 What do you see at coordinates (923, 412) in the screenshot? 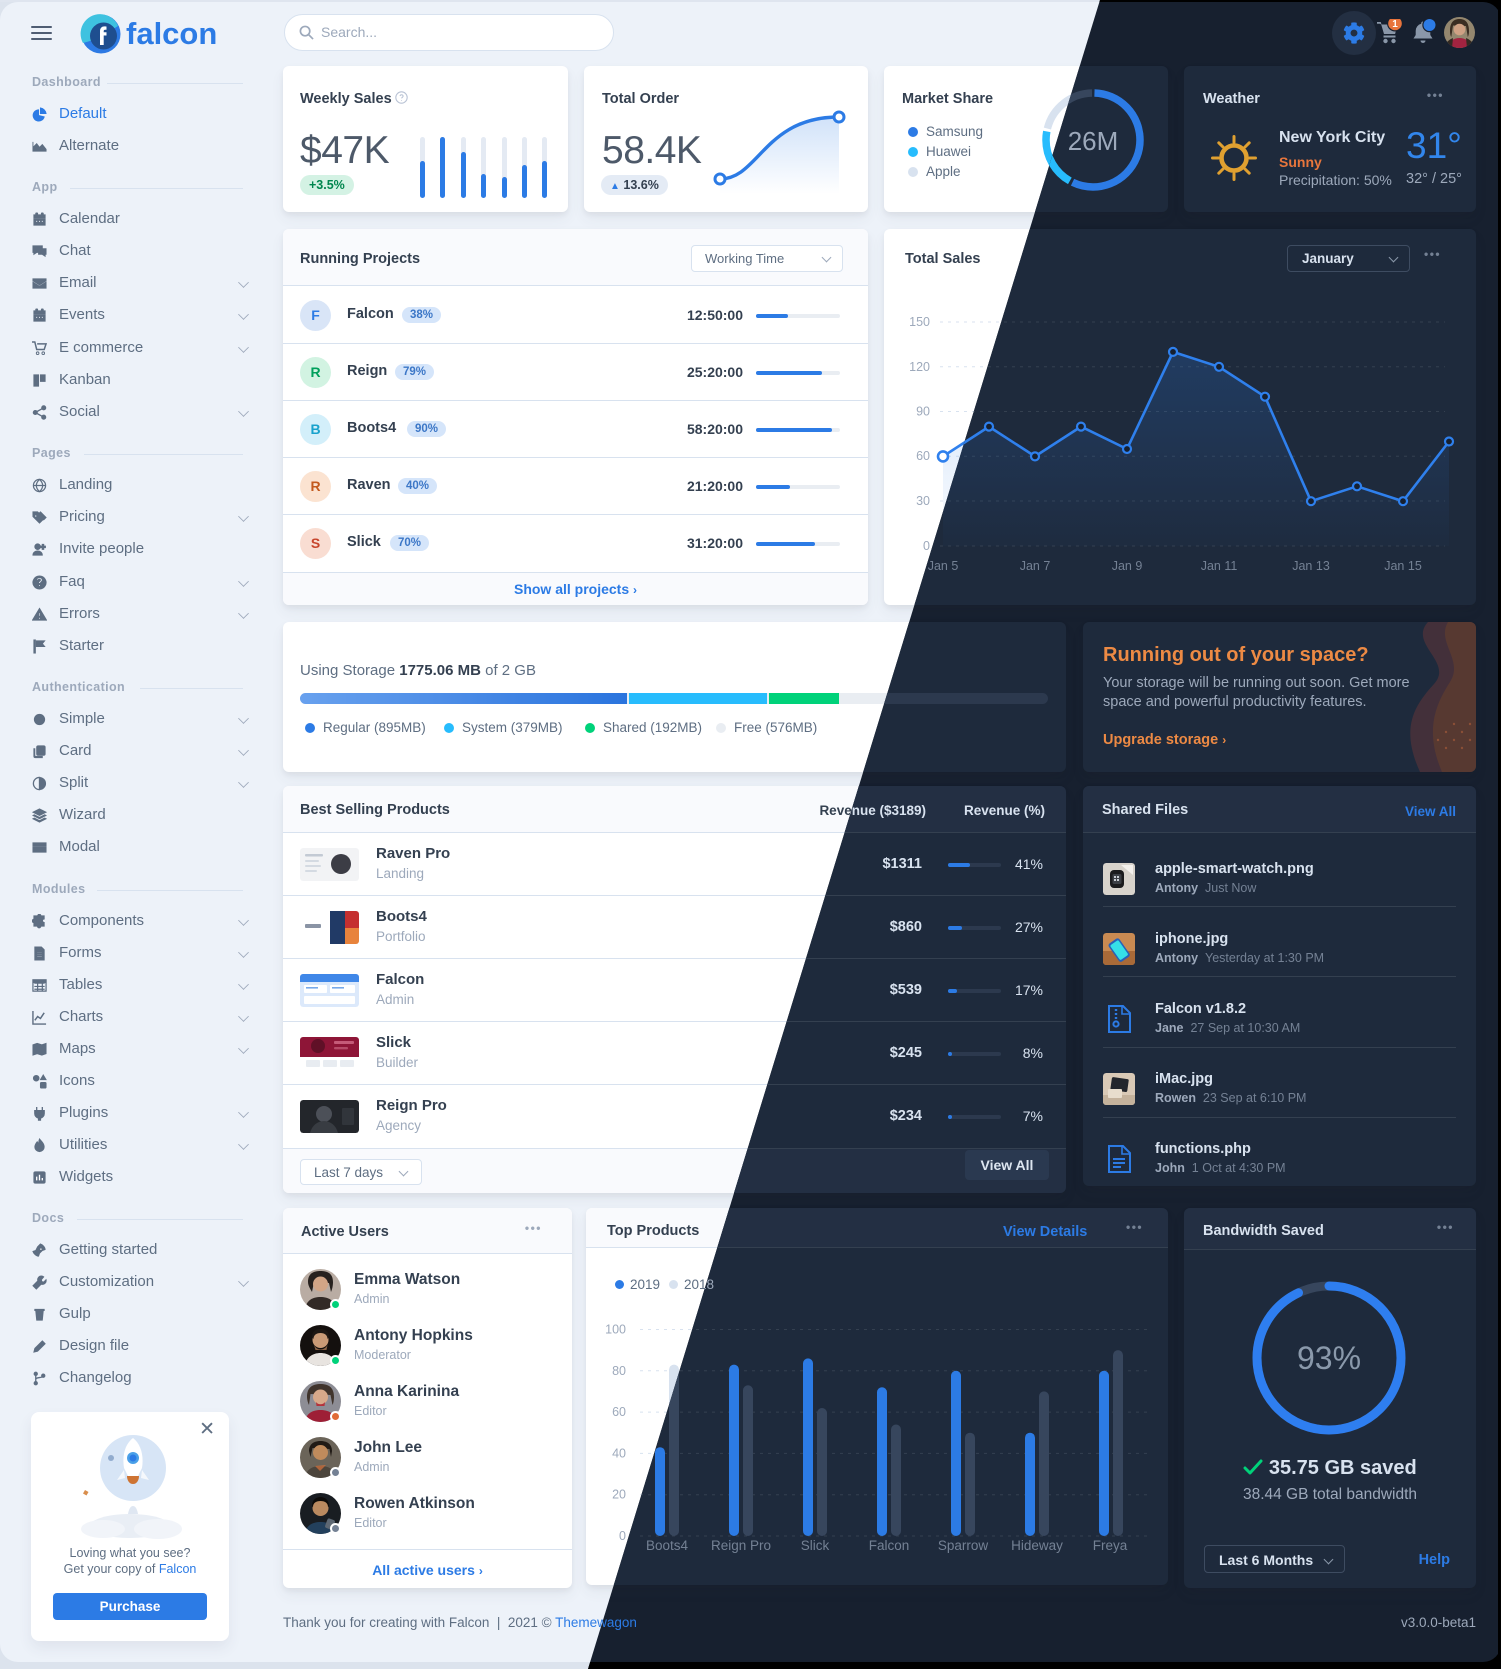
I see `svg-text: 90` at bounding box center [923, 412].